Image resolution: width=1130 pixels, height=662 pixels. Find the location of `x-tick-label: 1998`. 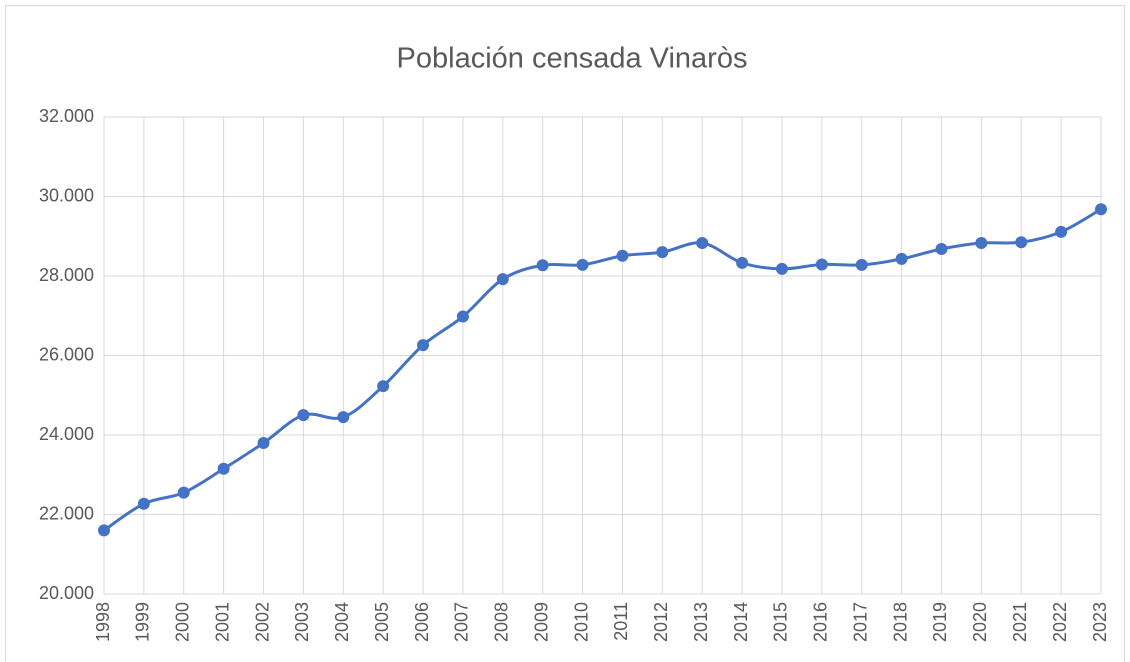

x-tick-label: 1998 is located at coordinates (103, 622).